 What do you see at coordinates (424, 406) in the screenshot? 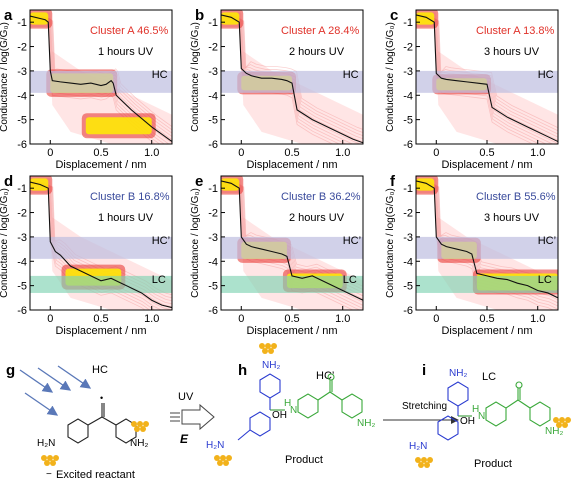
I see `stretching-label: Stretching` at bounding box center [424, 406].